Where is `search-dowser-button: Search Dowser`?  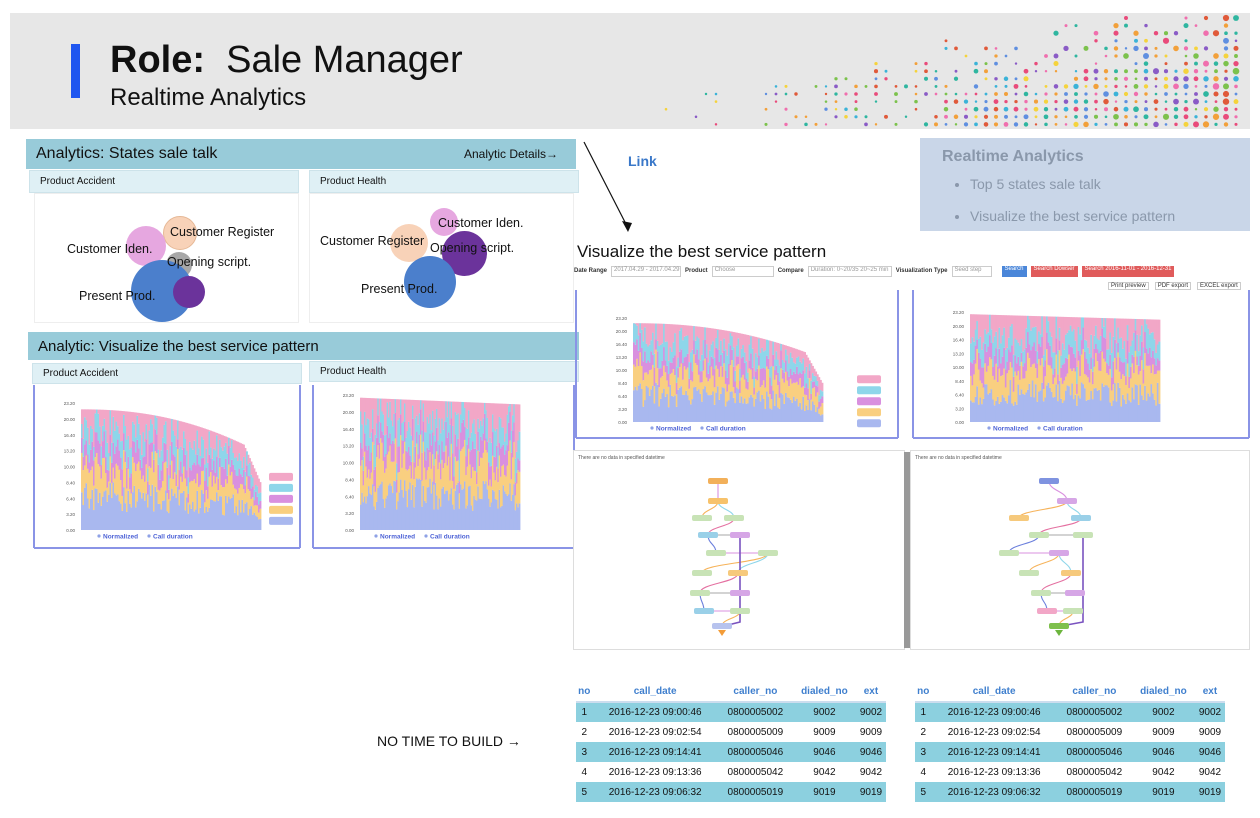
search-dowser-button: Search Dowser is located at coordinates (1054, 271).